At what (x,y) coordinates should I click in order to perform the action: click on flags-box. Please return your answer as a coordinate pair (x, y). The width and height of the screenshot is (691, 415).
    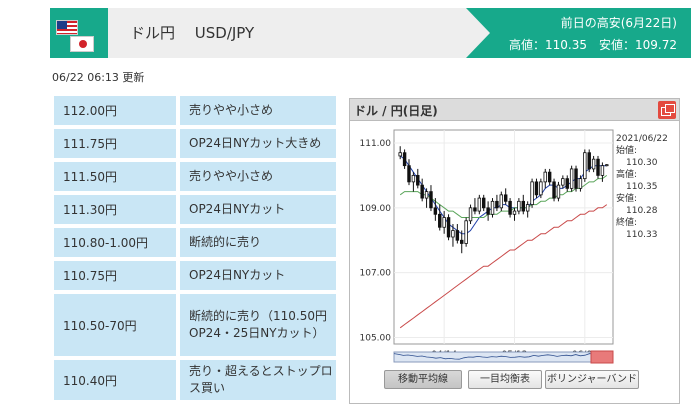
    Looking at the image, I should click on (79, 33).